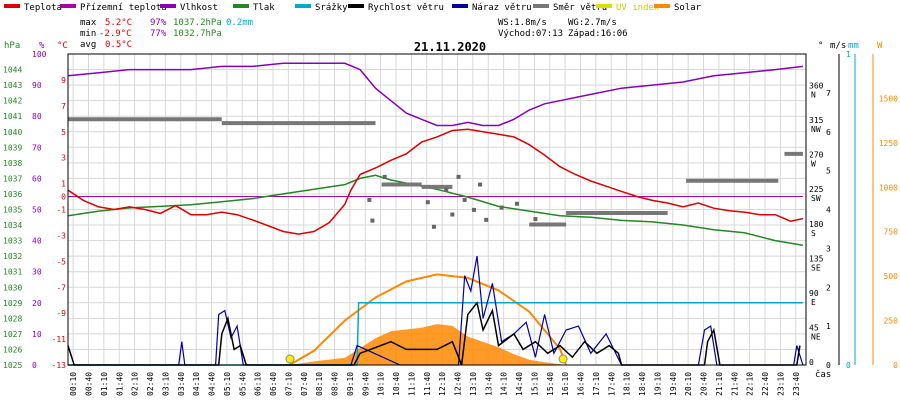 Image resolution: width=900 pixels, height=400 pixels. Describe the element at coordinates (828, 287) in the screenshot. I see `ms-tick-5: 2` at that location.